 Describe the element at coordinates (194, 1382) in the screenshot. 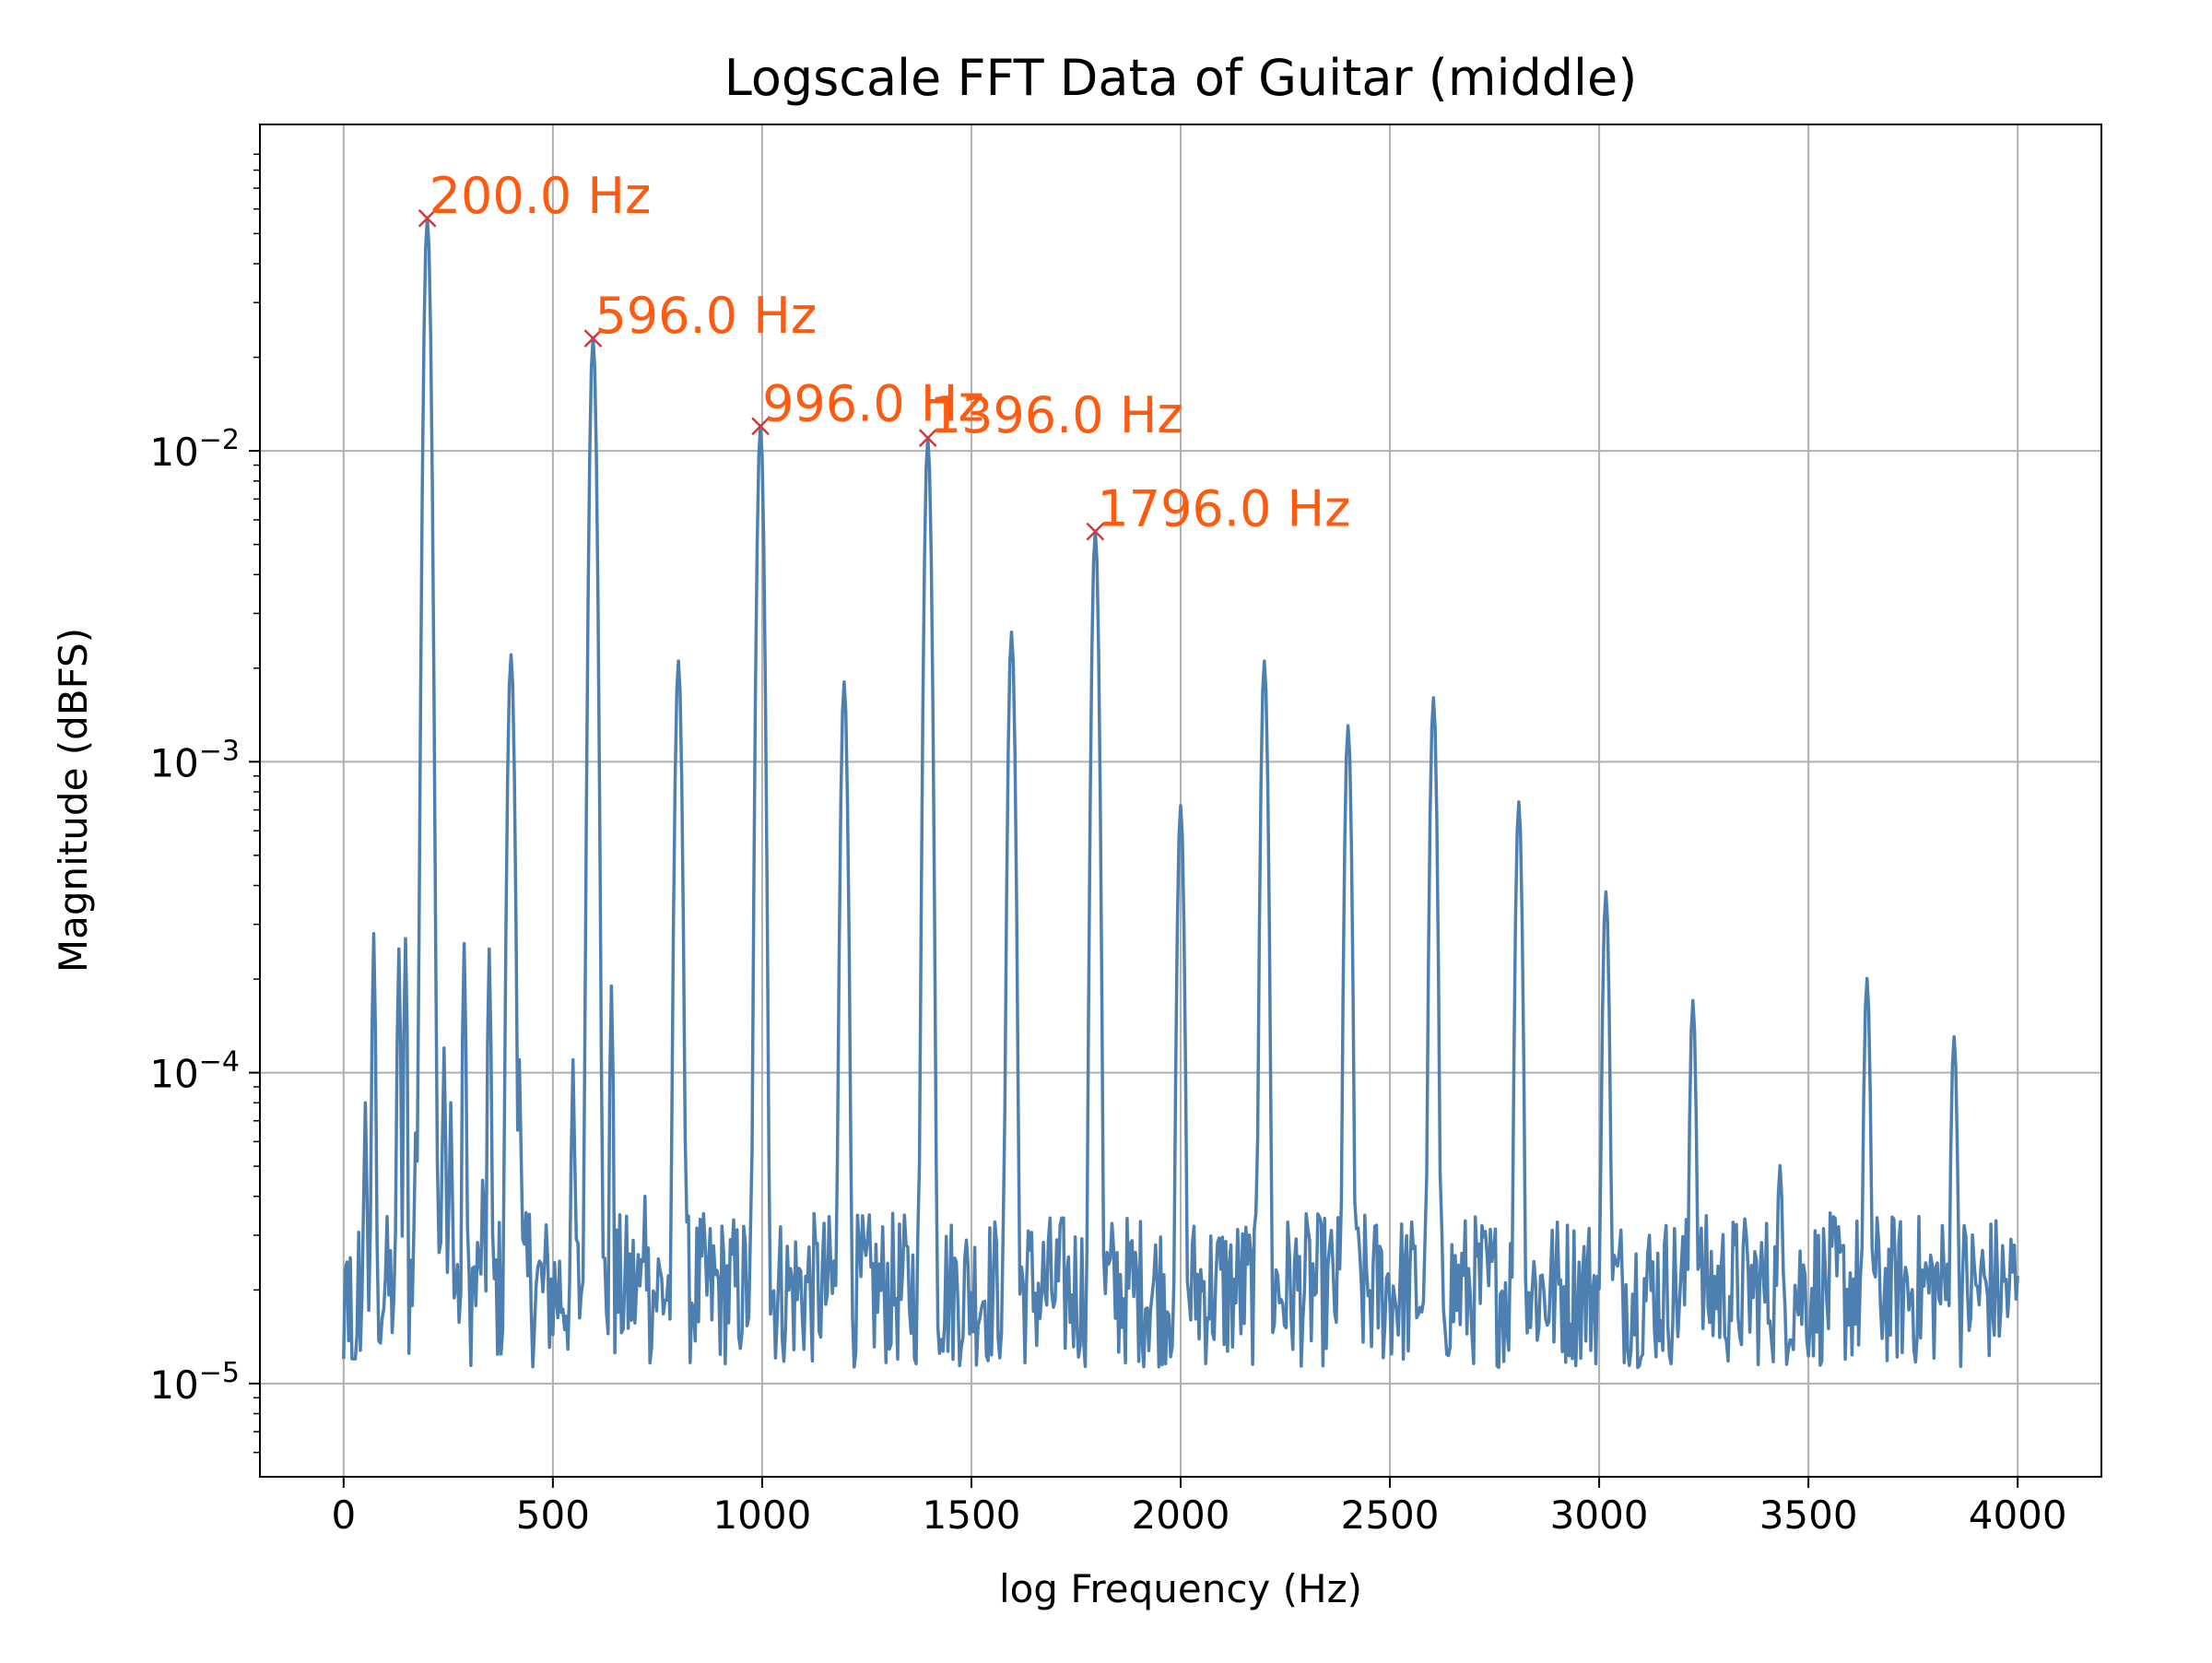

I see `y-tick-label: 10⁻⁵` at that location.